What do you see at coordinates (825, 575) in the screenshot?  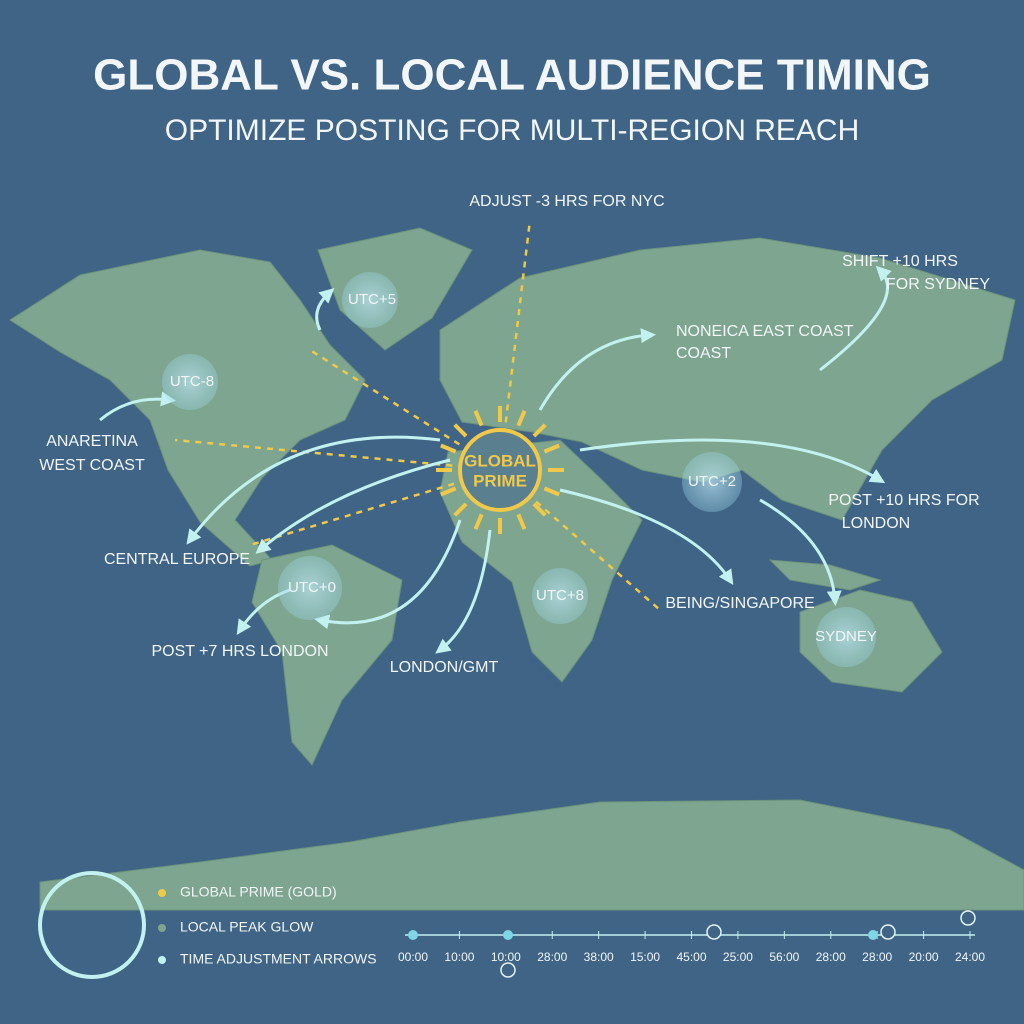 I see `indonesia` at bounding box center [825, 575].